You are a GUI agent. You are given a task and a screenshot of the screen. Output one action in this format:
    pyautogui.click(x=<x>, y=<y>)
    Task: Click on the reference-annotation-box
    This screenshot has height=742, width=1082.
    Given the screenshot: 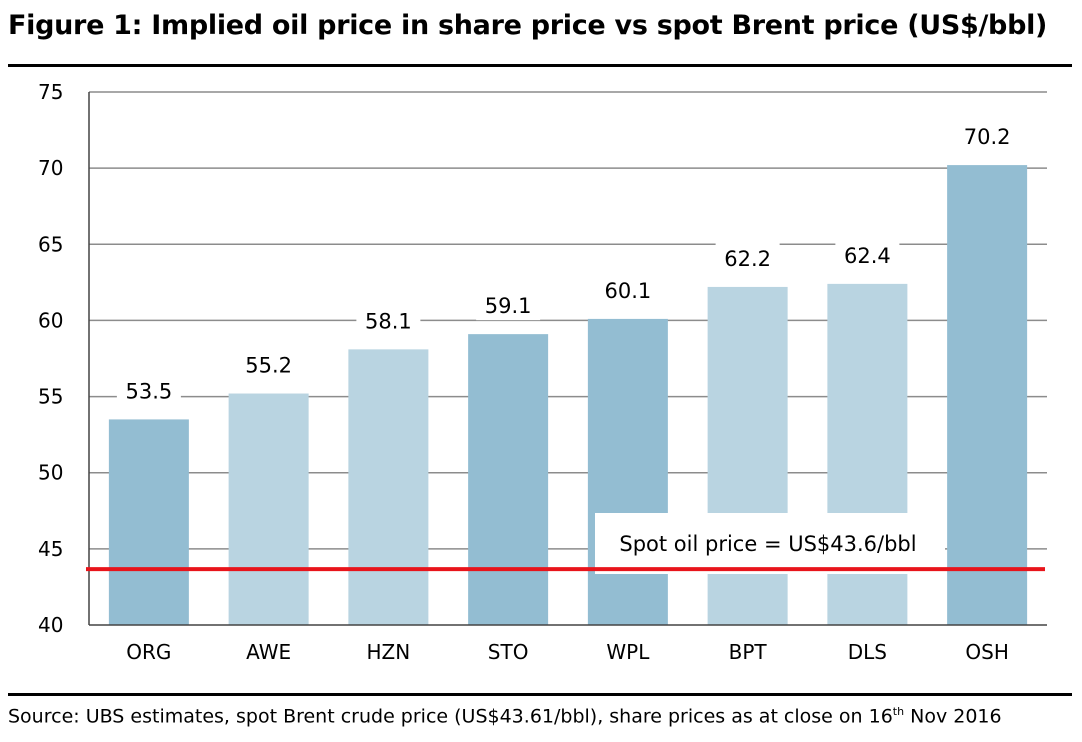 What is the action you would take?
    pyautogui.click(x=770, y=543)
    